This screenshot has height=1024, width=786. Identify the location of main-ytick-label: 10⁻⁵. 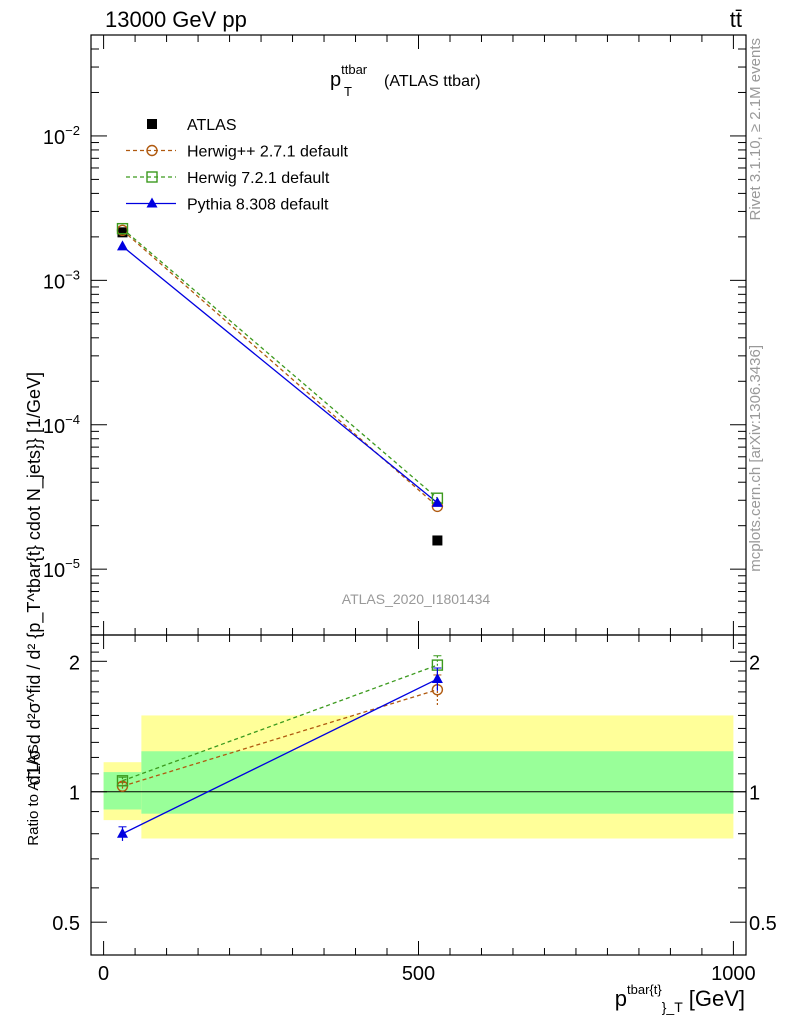
(61, 569).